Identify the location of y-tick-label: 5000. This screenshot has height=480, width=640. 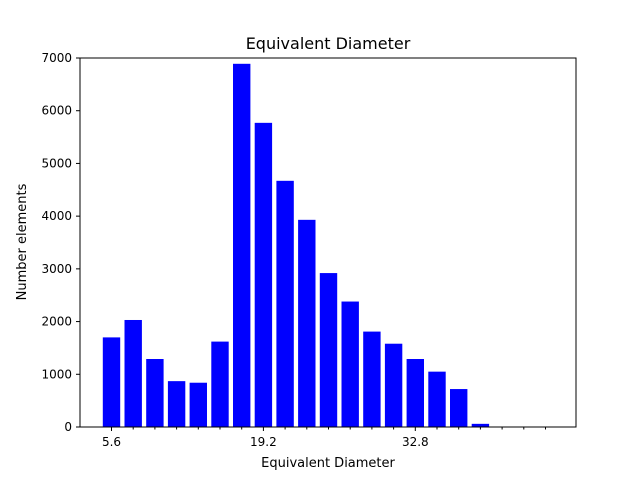
(56, 163).